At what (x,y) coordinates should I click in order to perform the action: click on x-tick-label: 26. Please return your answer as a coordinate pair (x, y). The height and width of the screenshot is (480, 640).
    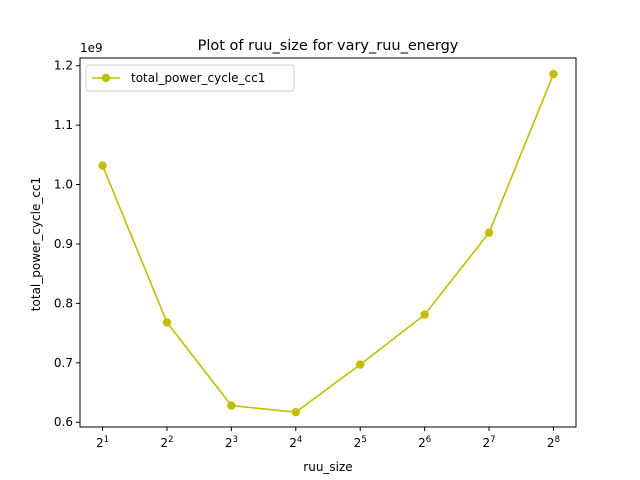
    Looking at the image, I should click on (424, 442).